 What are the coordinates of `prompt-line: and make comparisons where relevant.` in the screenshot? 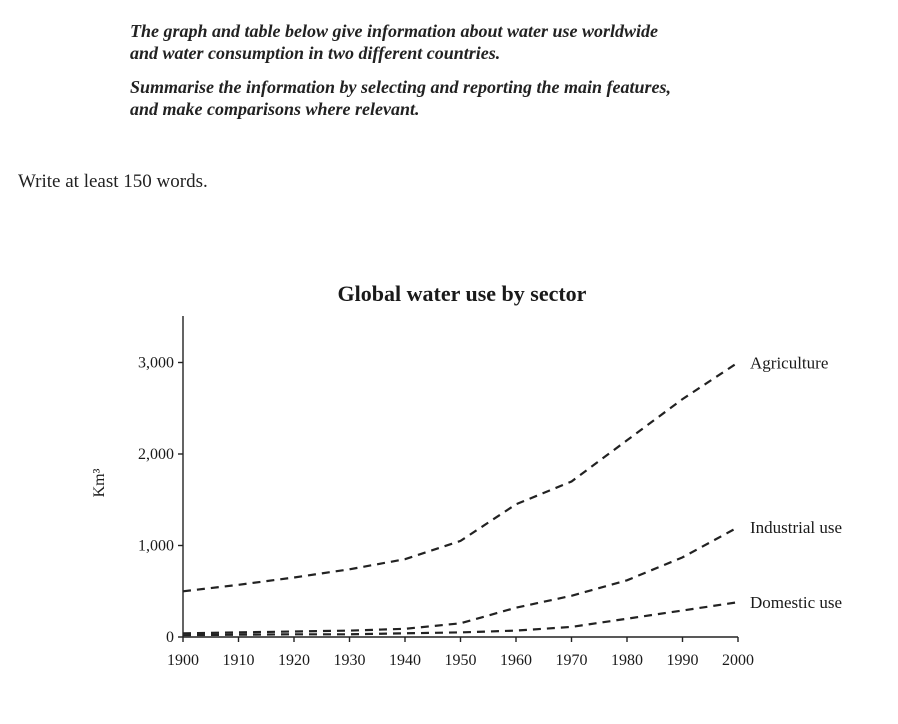 It's located at (275, 109).